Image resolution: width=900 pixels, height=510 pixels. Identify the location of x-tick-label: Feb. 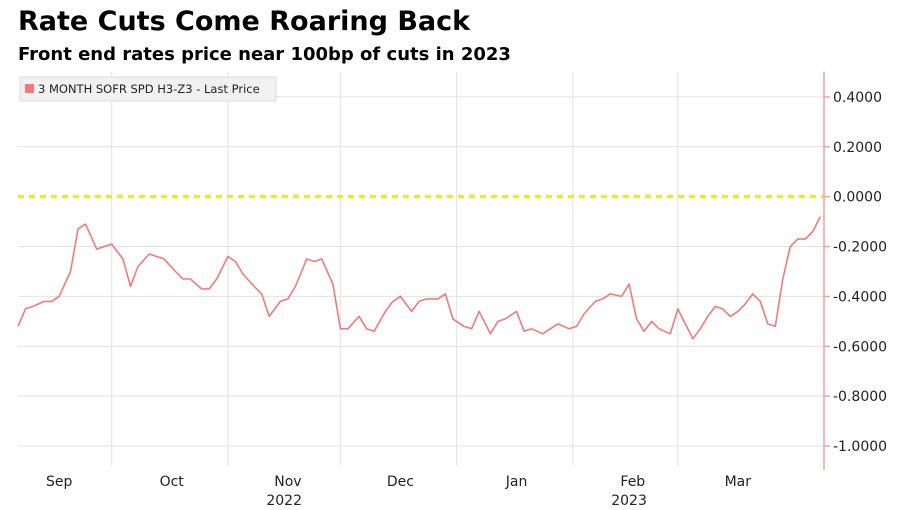
(632, 482).